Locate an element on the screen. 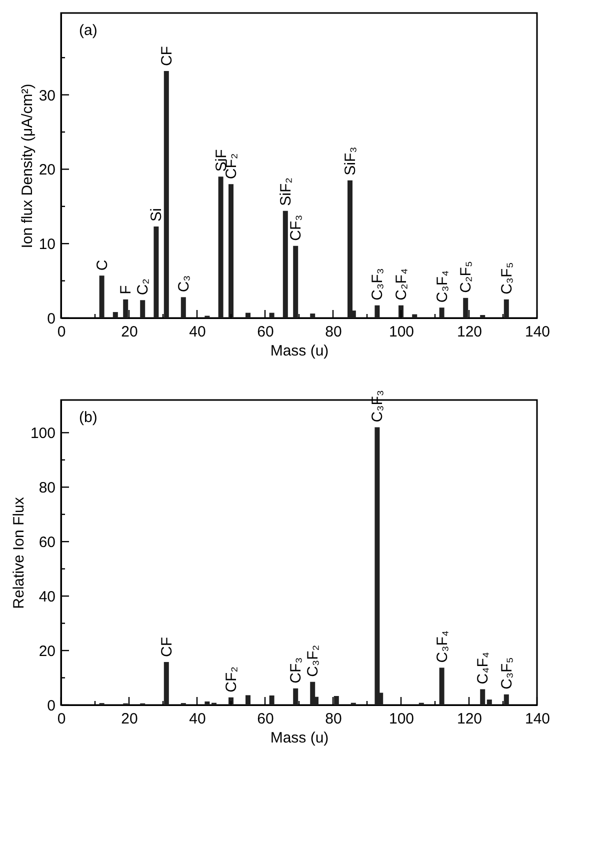 This screenshot has height=847, width=602. annotation: C₂F₅ is located at coordinates (466, 277).